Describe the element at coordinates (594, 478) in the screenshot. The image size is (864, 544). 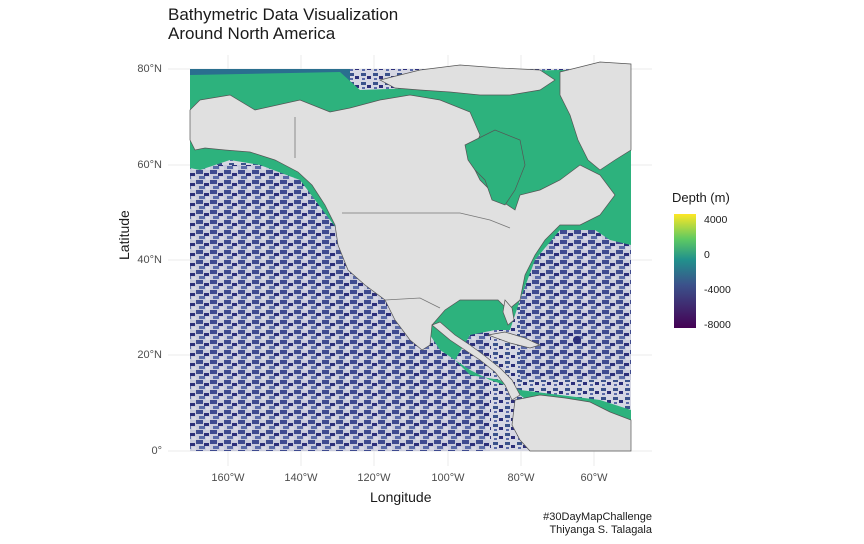
I see `xtick-60w: 60°W` at that location.